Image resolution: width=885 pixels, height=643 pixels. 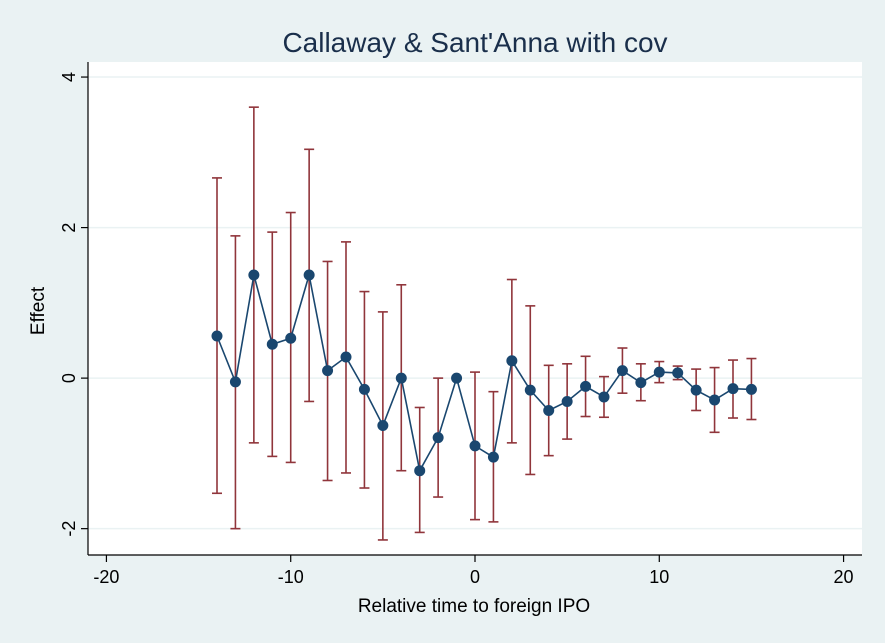 What do you see at coordinates (69, 228) in the screenshot?
I see `y-tick-label: 2` at bounding box center [69, 228].